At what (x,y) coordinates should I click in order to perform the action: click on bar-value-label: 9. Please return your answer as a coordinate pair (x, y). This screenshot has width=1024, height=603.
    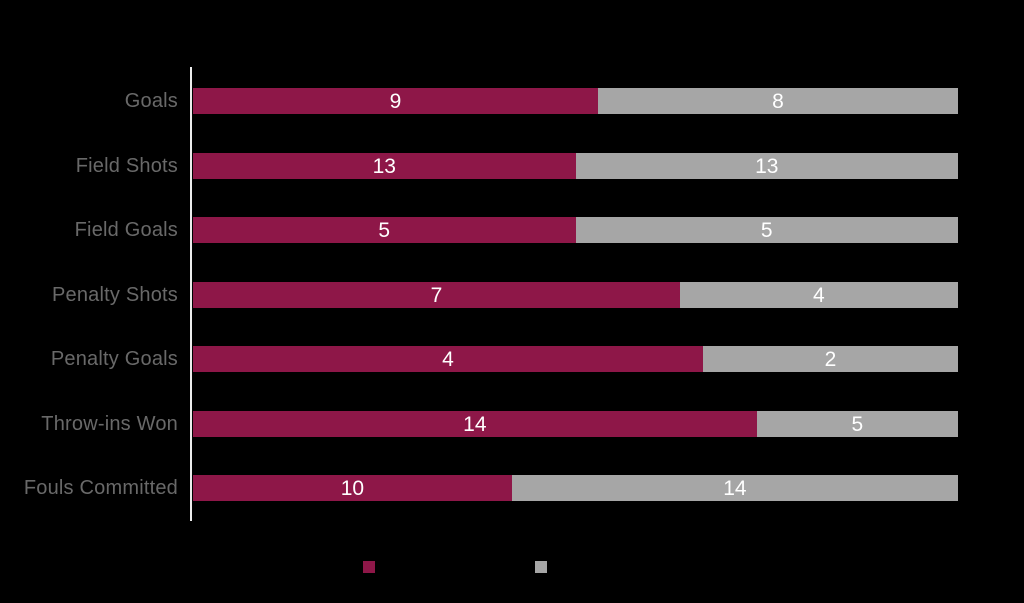
    Looking at the image, I should click on (395, 101).